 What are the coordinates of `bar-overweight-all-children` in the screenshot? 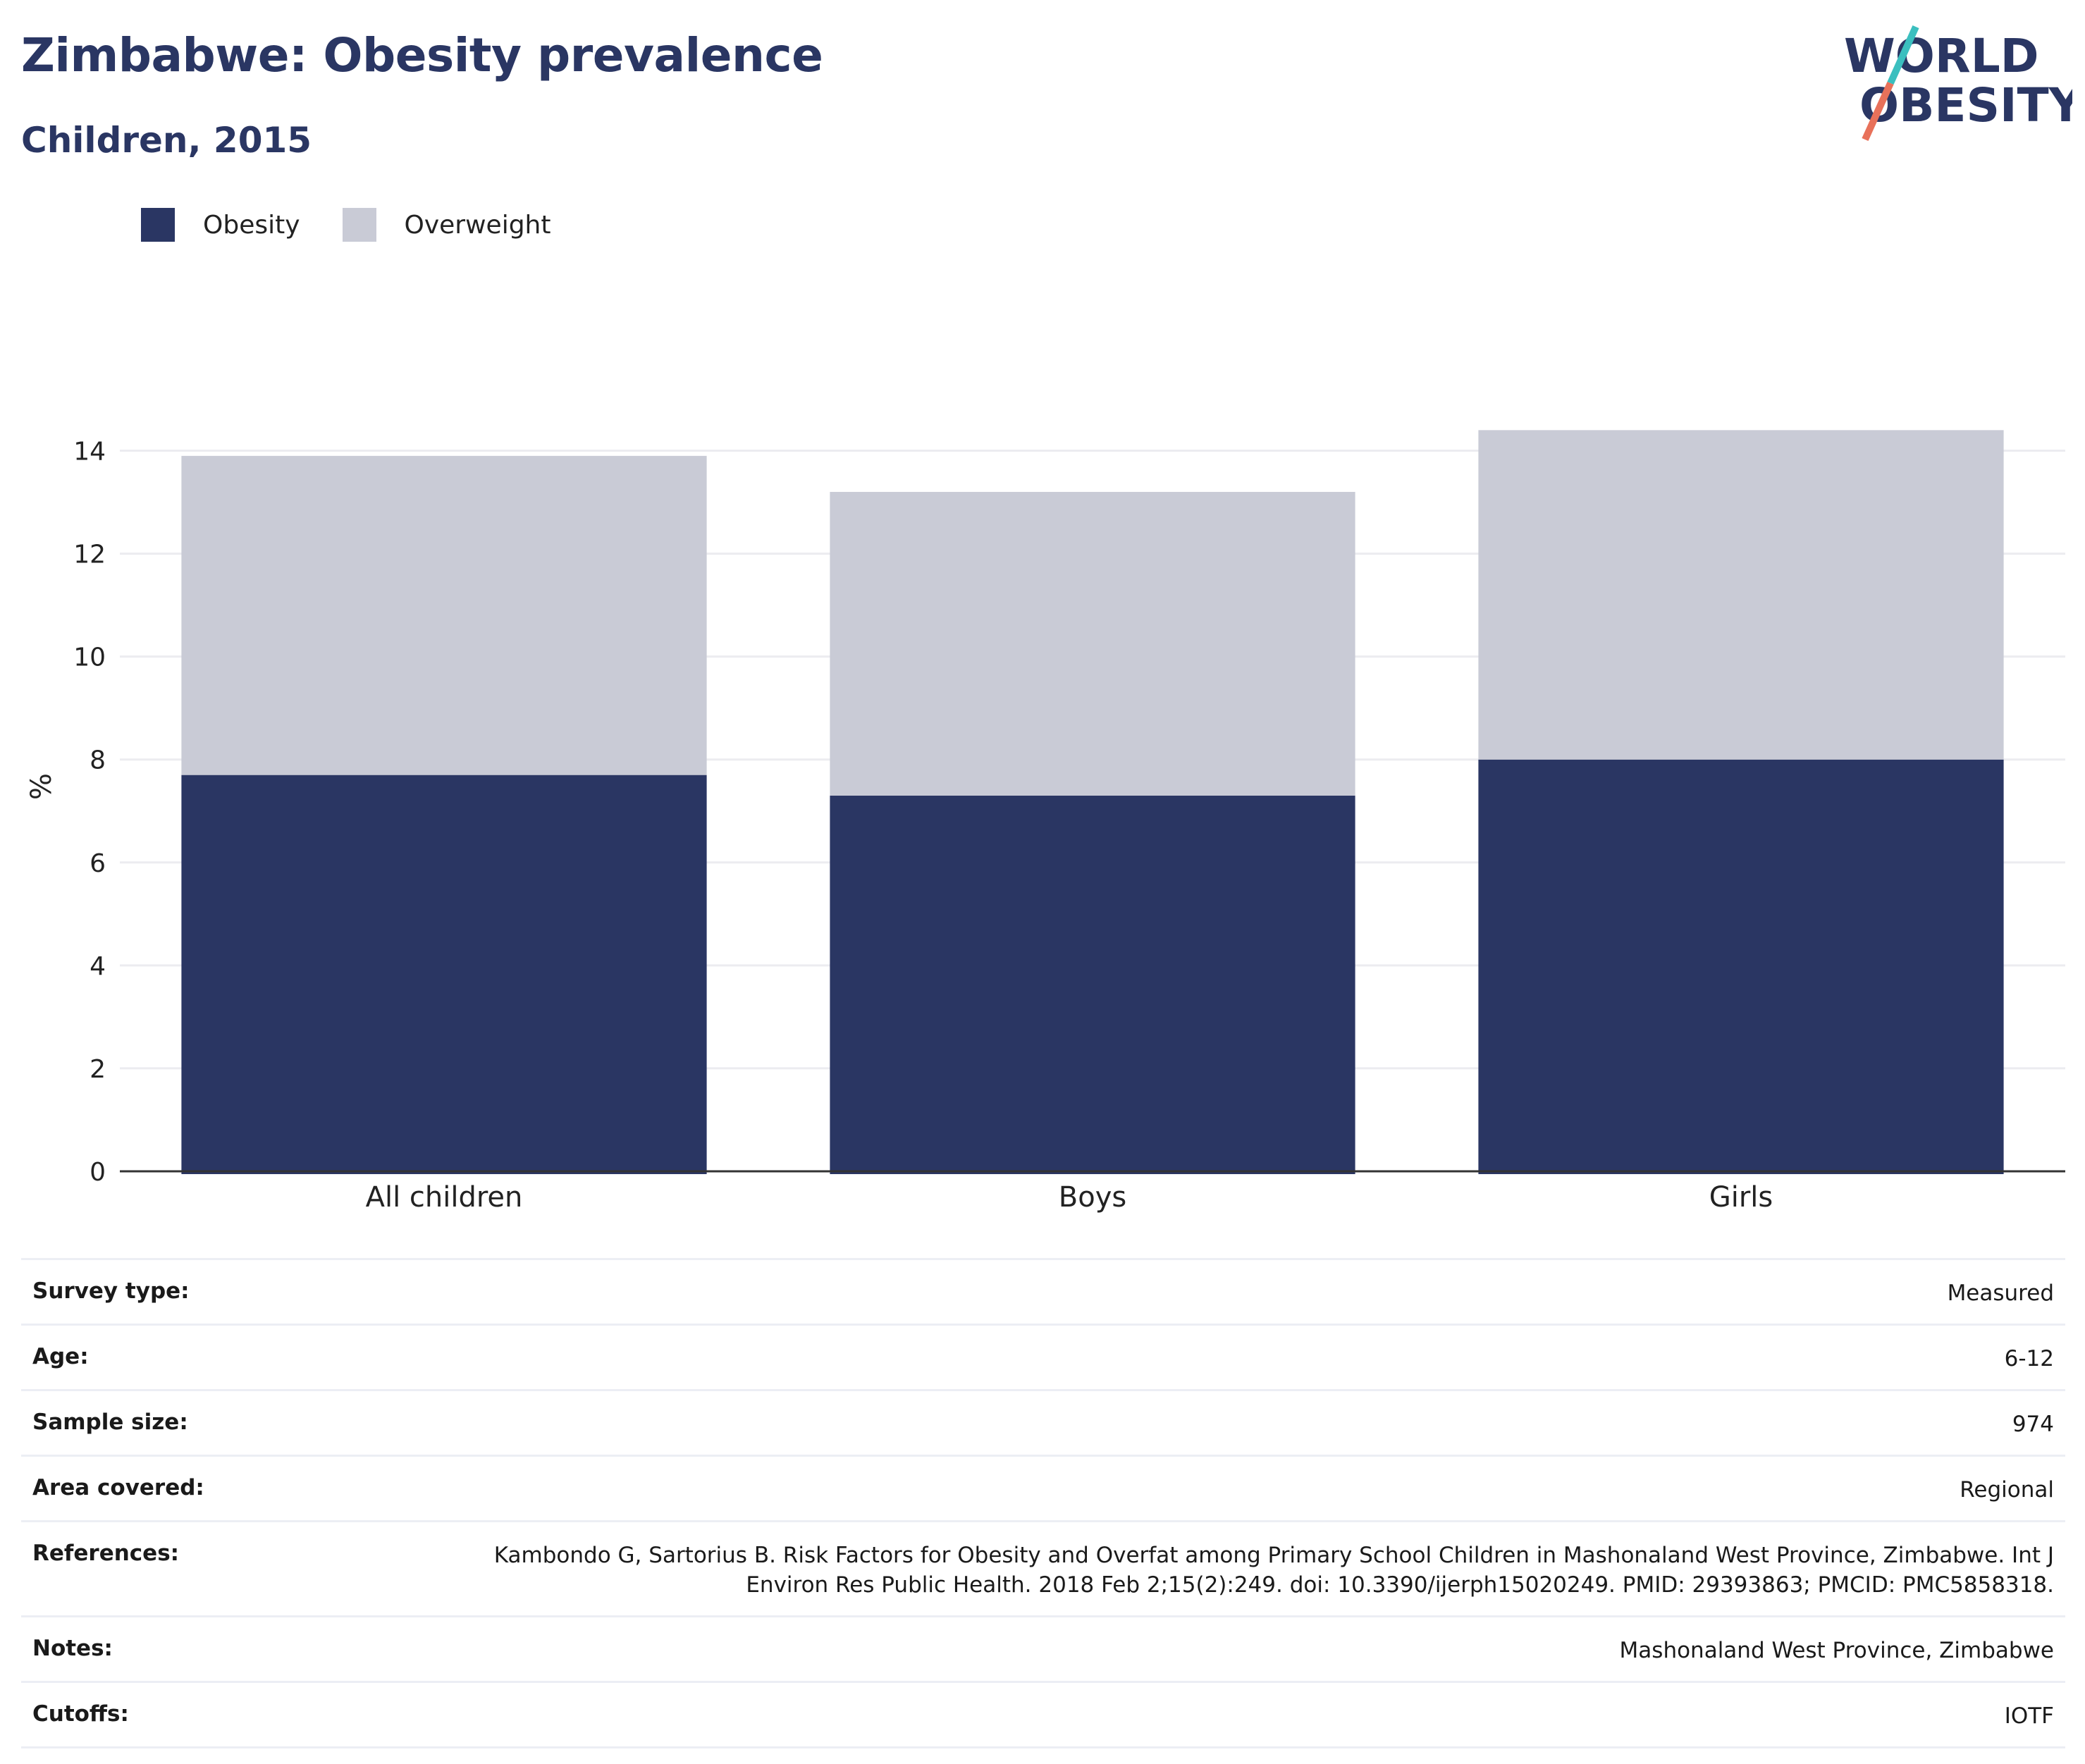 It's located at (444, 615).